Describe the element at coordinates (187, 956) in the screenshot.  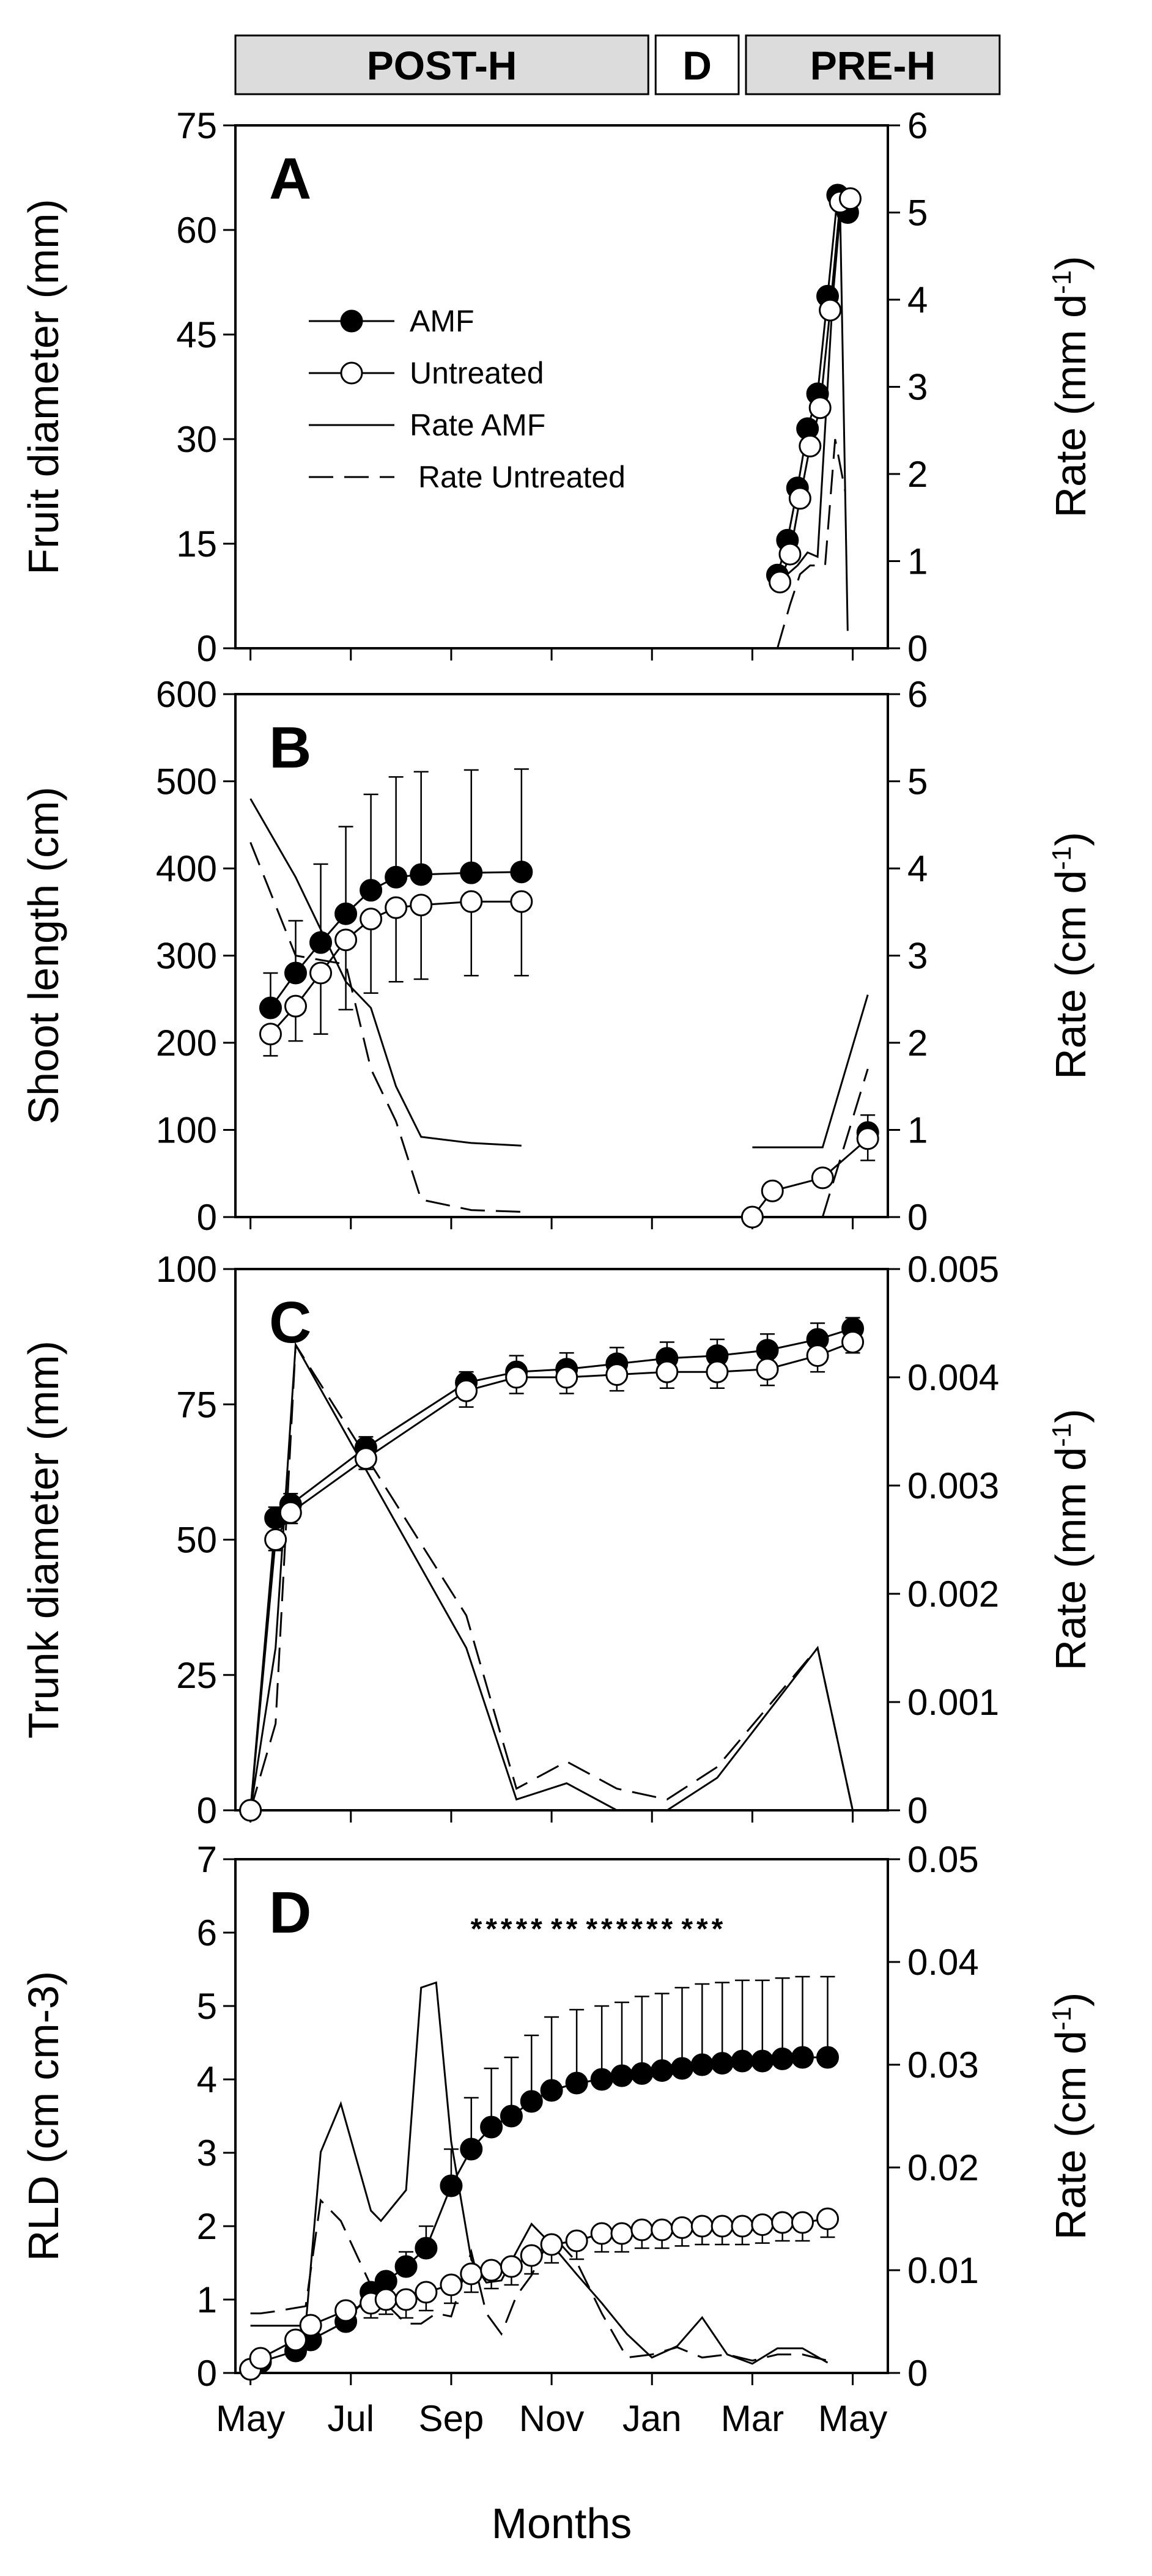
I see `y-tick-label: 300` at that location.